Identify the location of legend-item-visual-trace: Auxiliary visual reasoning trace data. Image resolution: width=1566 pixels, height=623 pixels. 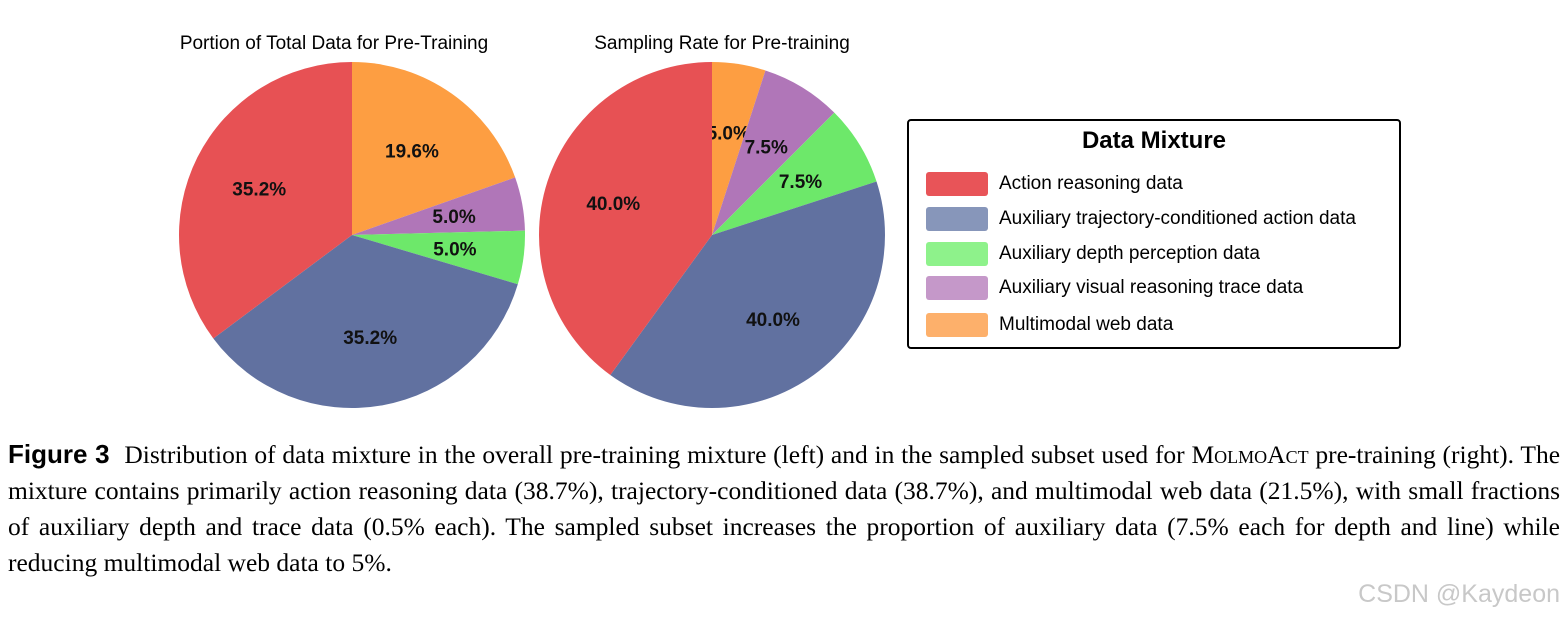
(1114, 288).